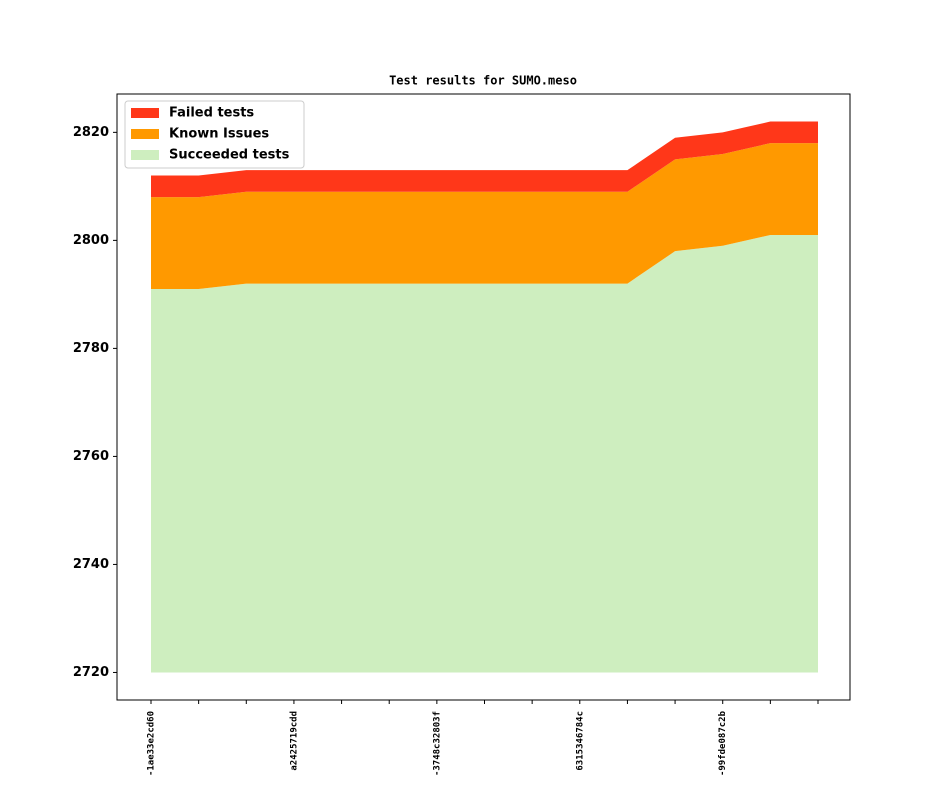  What do you see at coordinates (91, 564) in the screenshot?
I see `y-tick-label: 2740` at bounding box center [91, 564].